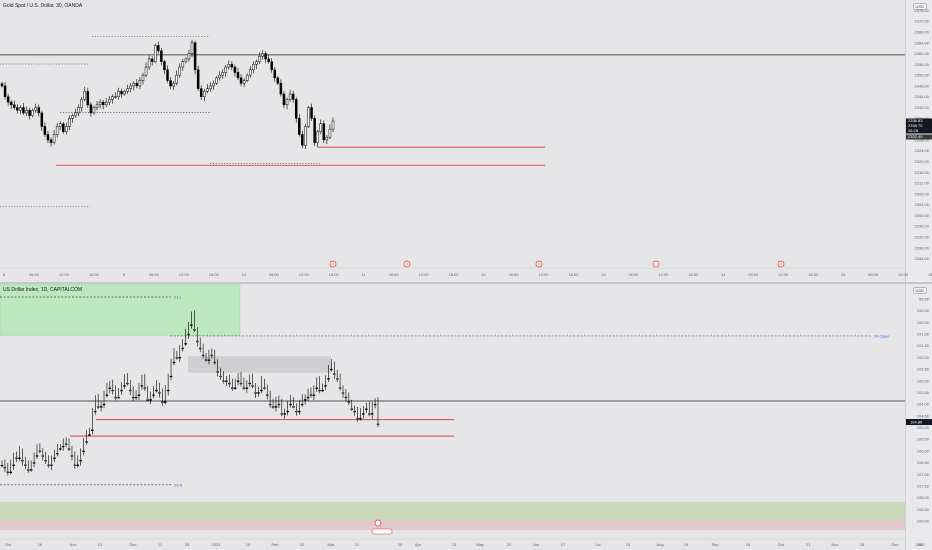 This screenshot has width=932, height=550. What do you see at coordinates (913, 130) in the screenshot?
I see `gold-price-tag: 26:28` at bounding box center [913, 130].